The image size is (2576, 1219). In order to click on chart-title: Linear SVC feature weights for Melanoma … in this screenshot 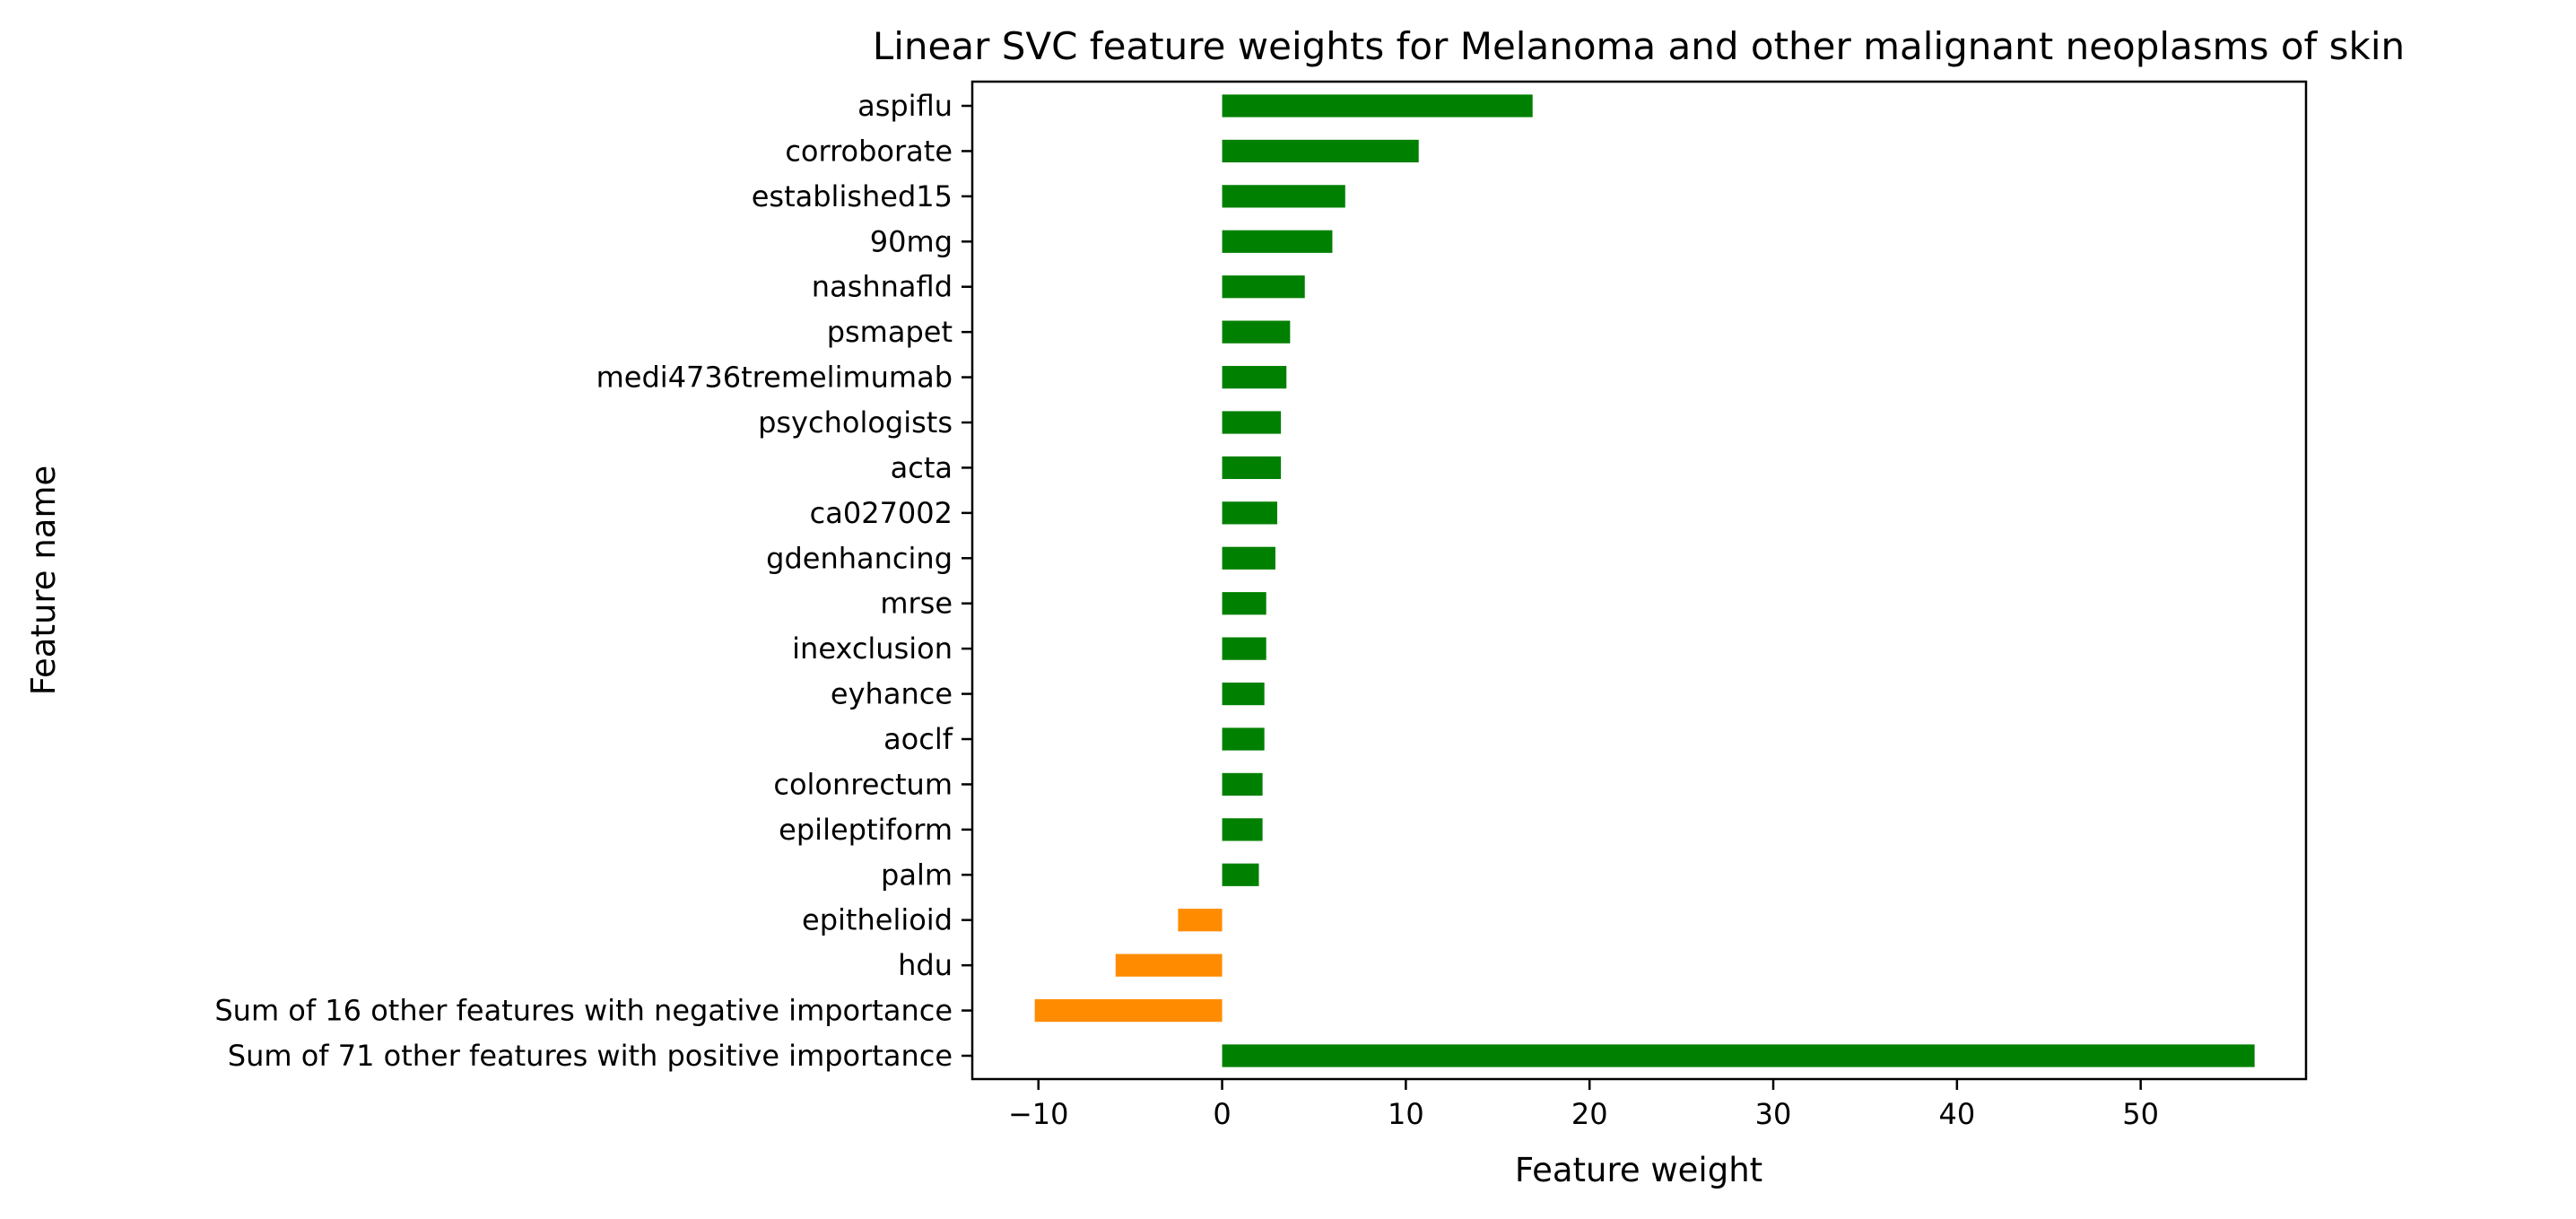, I will do `click(1639, 46)`.